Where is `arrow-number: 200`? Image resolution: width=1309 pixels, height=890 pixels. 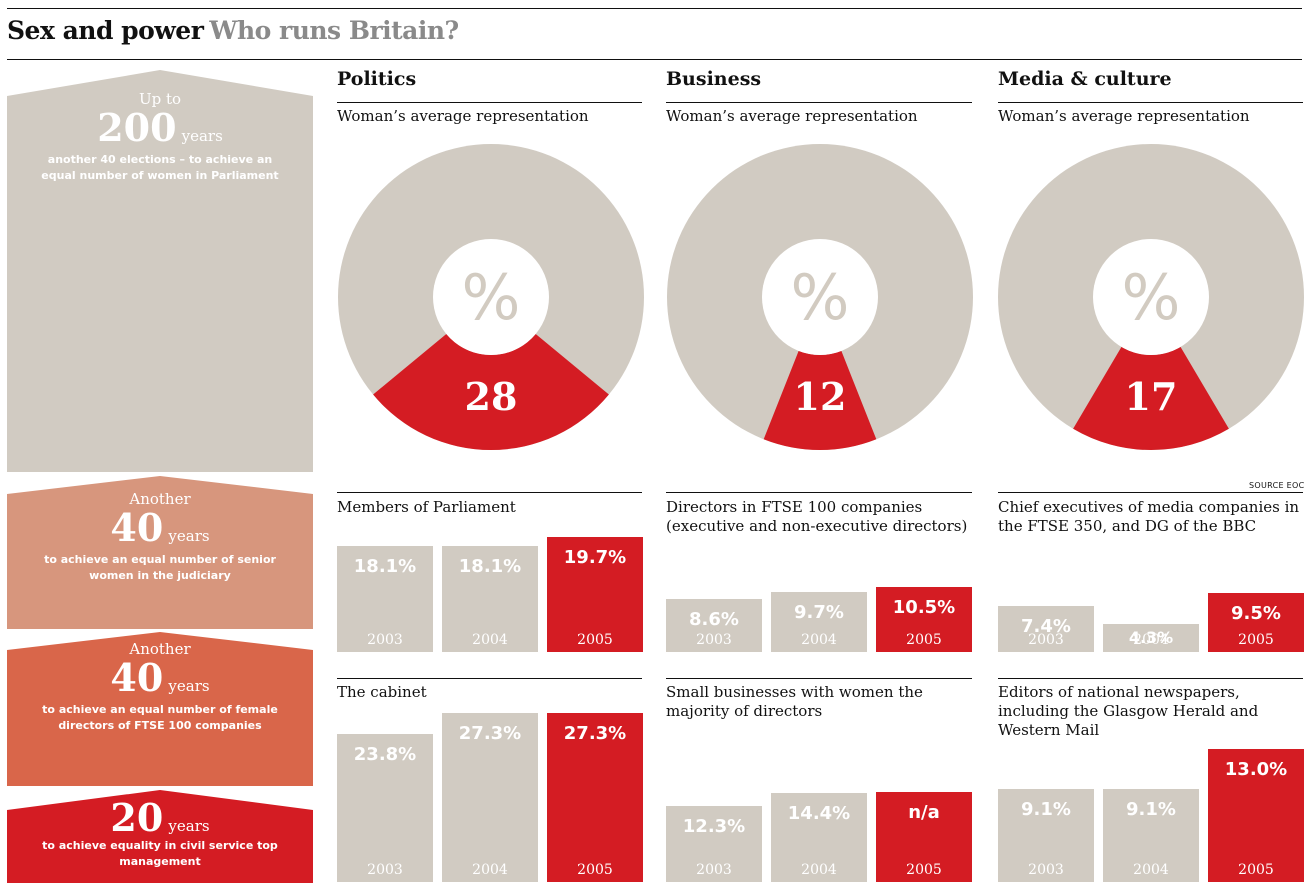 arrow-number: 200 is located at coordinates (137, 127).